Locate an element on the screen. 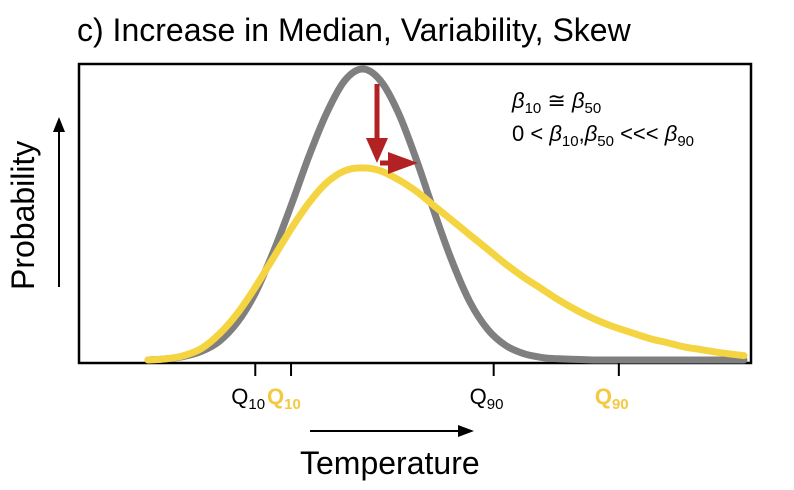 The image size is (794, 490). shift-arrows is located at coordinates (392, 129).